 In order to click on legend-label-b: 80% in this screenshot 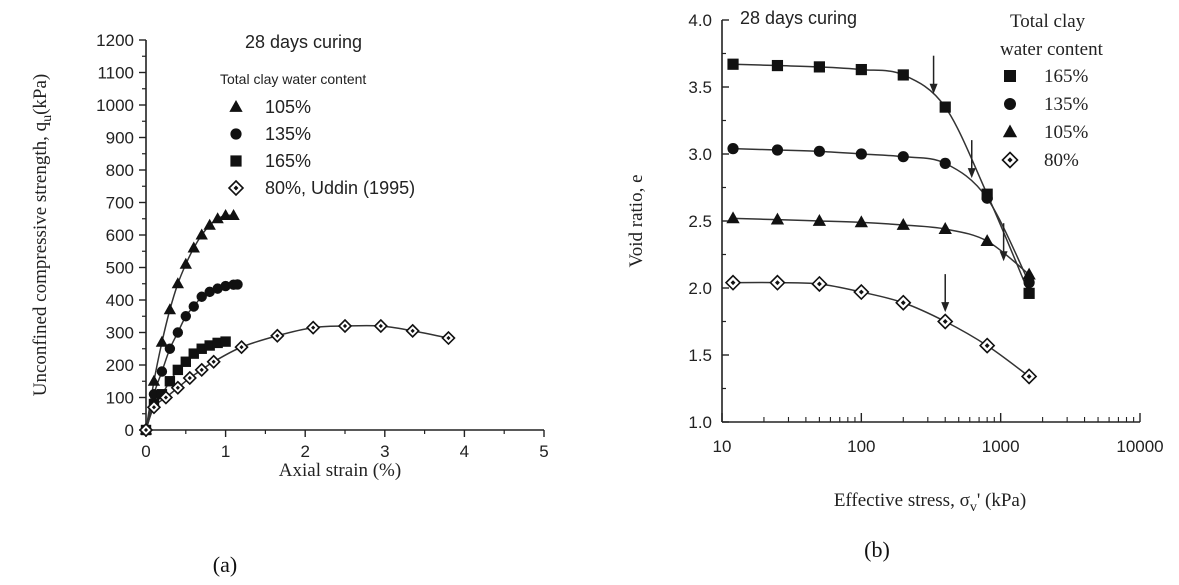, I will do `click(1061, 160)`.